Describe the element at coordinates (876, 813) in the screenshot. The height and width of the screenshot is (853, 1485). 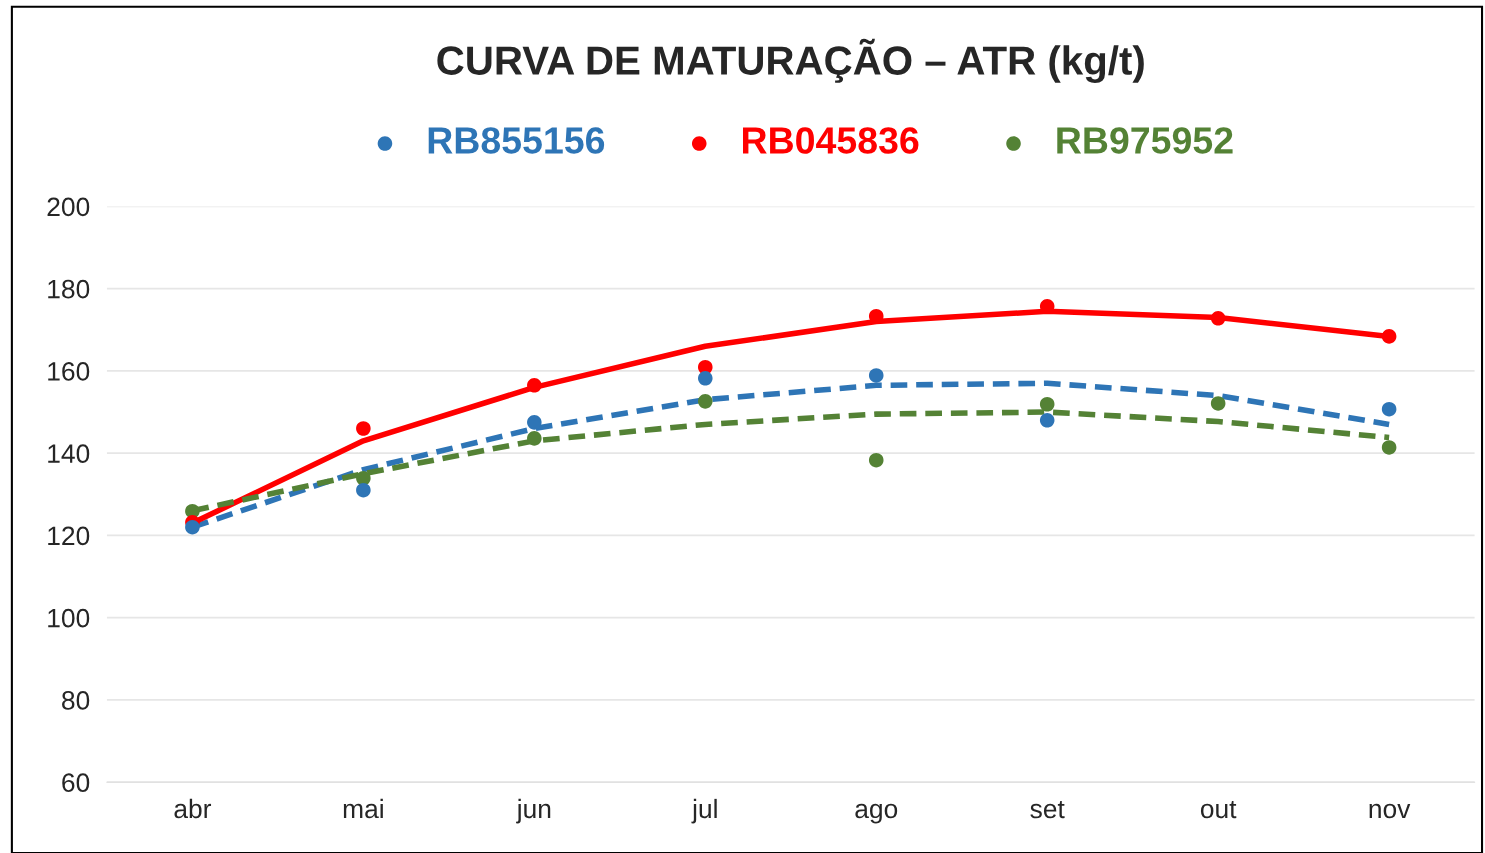
I see `x-tick-label: ago` at that location.